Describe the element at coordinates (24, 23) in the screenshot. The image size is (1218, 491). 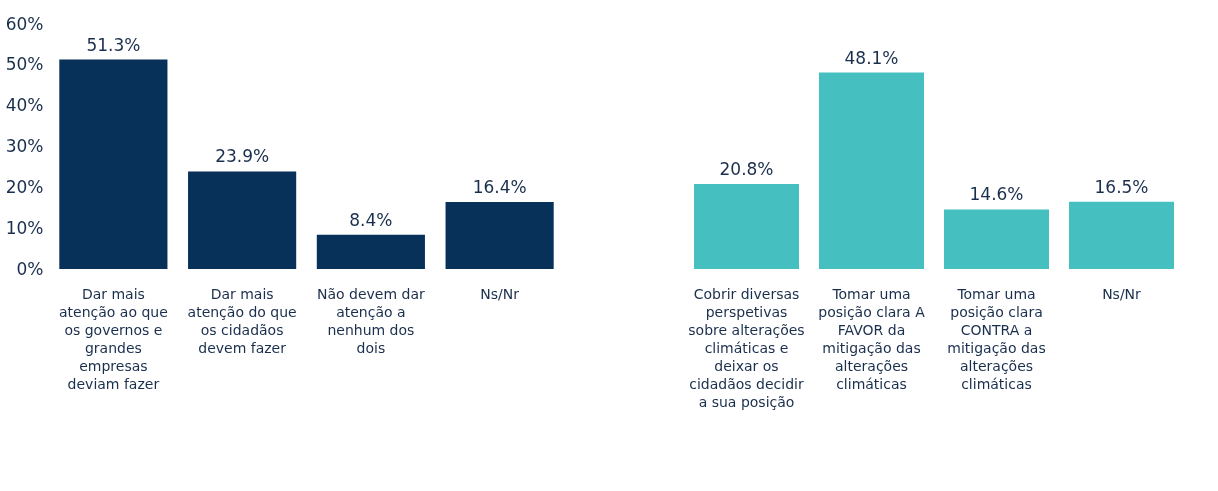
I see `y-tick-label: 60%` at that location.